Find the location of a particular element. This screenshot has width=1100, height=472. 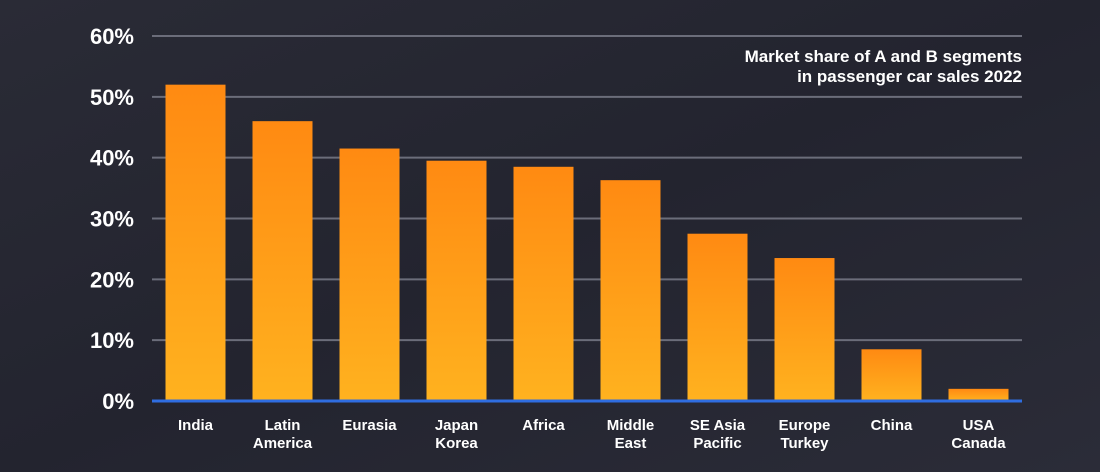

y-tick-labels: 0% 10% 20% 30% 40% 50% 60% is located at coordinates (112, 219).